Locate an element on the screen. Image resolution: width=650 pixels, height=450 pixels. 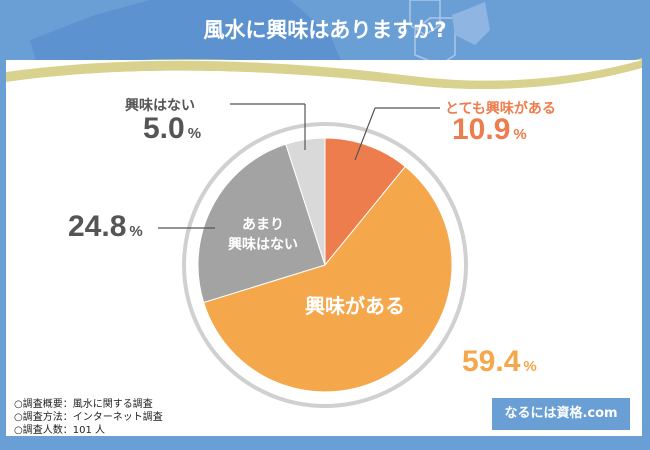
label-not-interested: 興味はない is located at coordinates (160, 106).